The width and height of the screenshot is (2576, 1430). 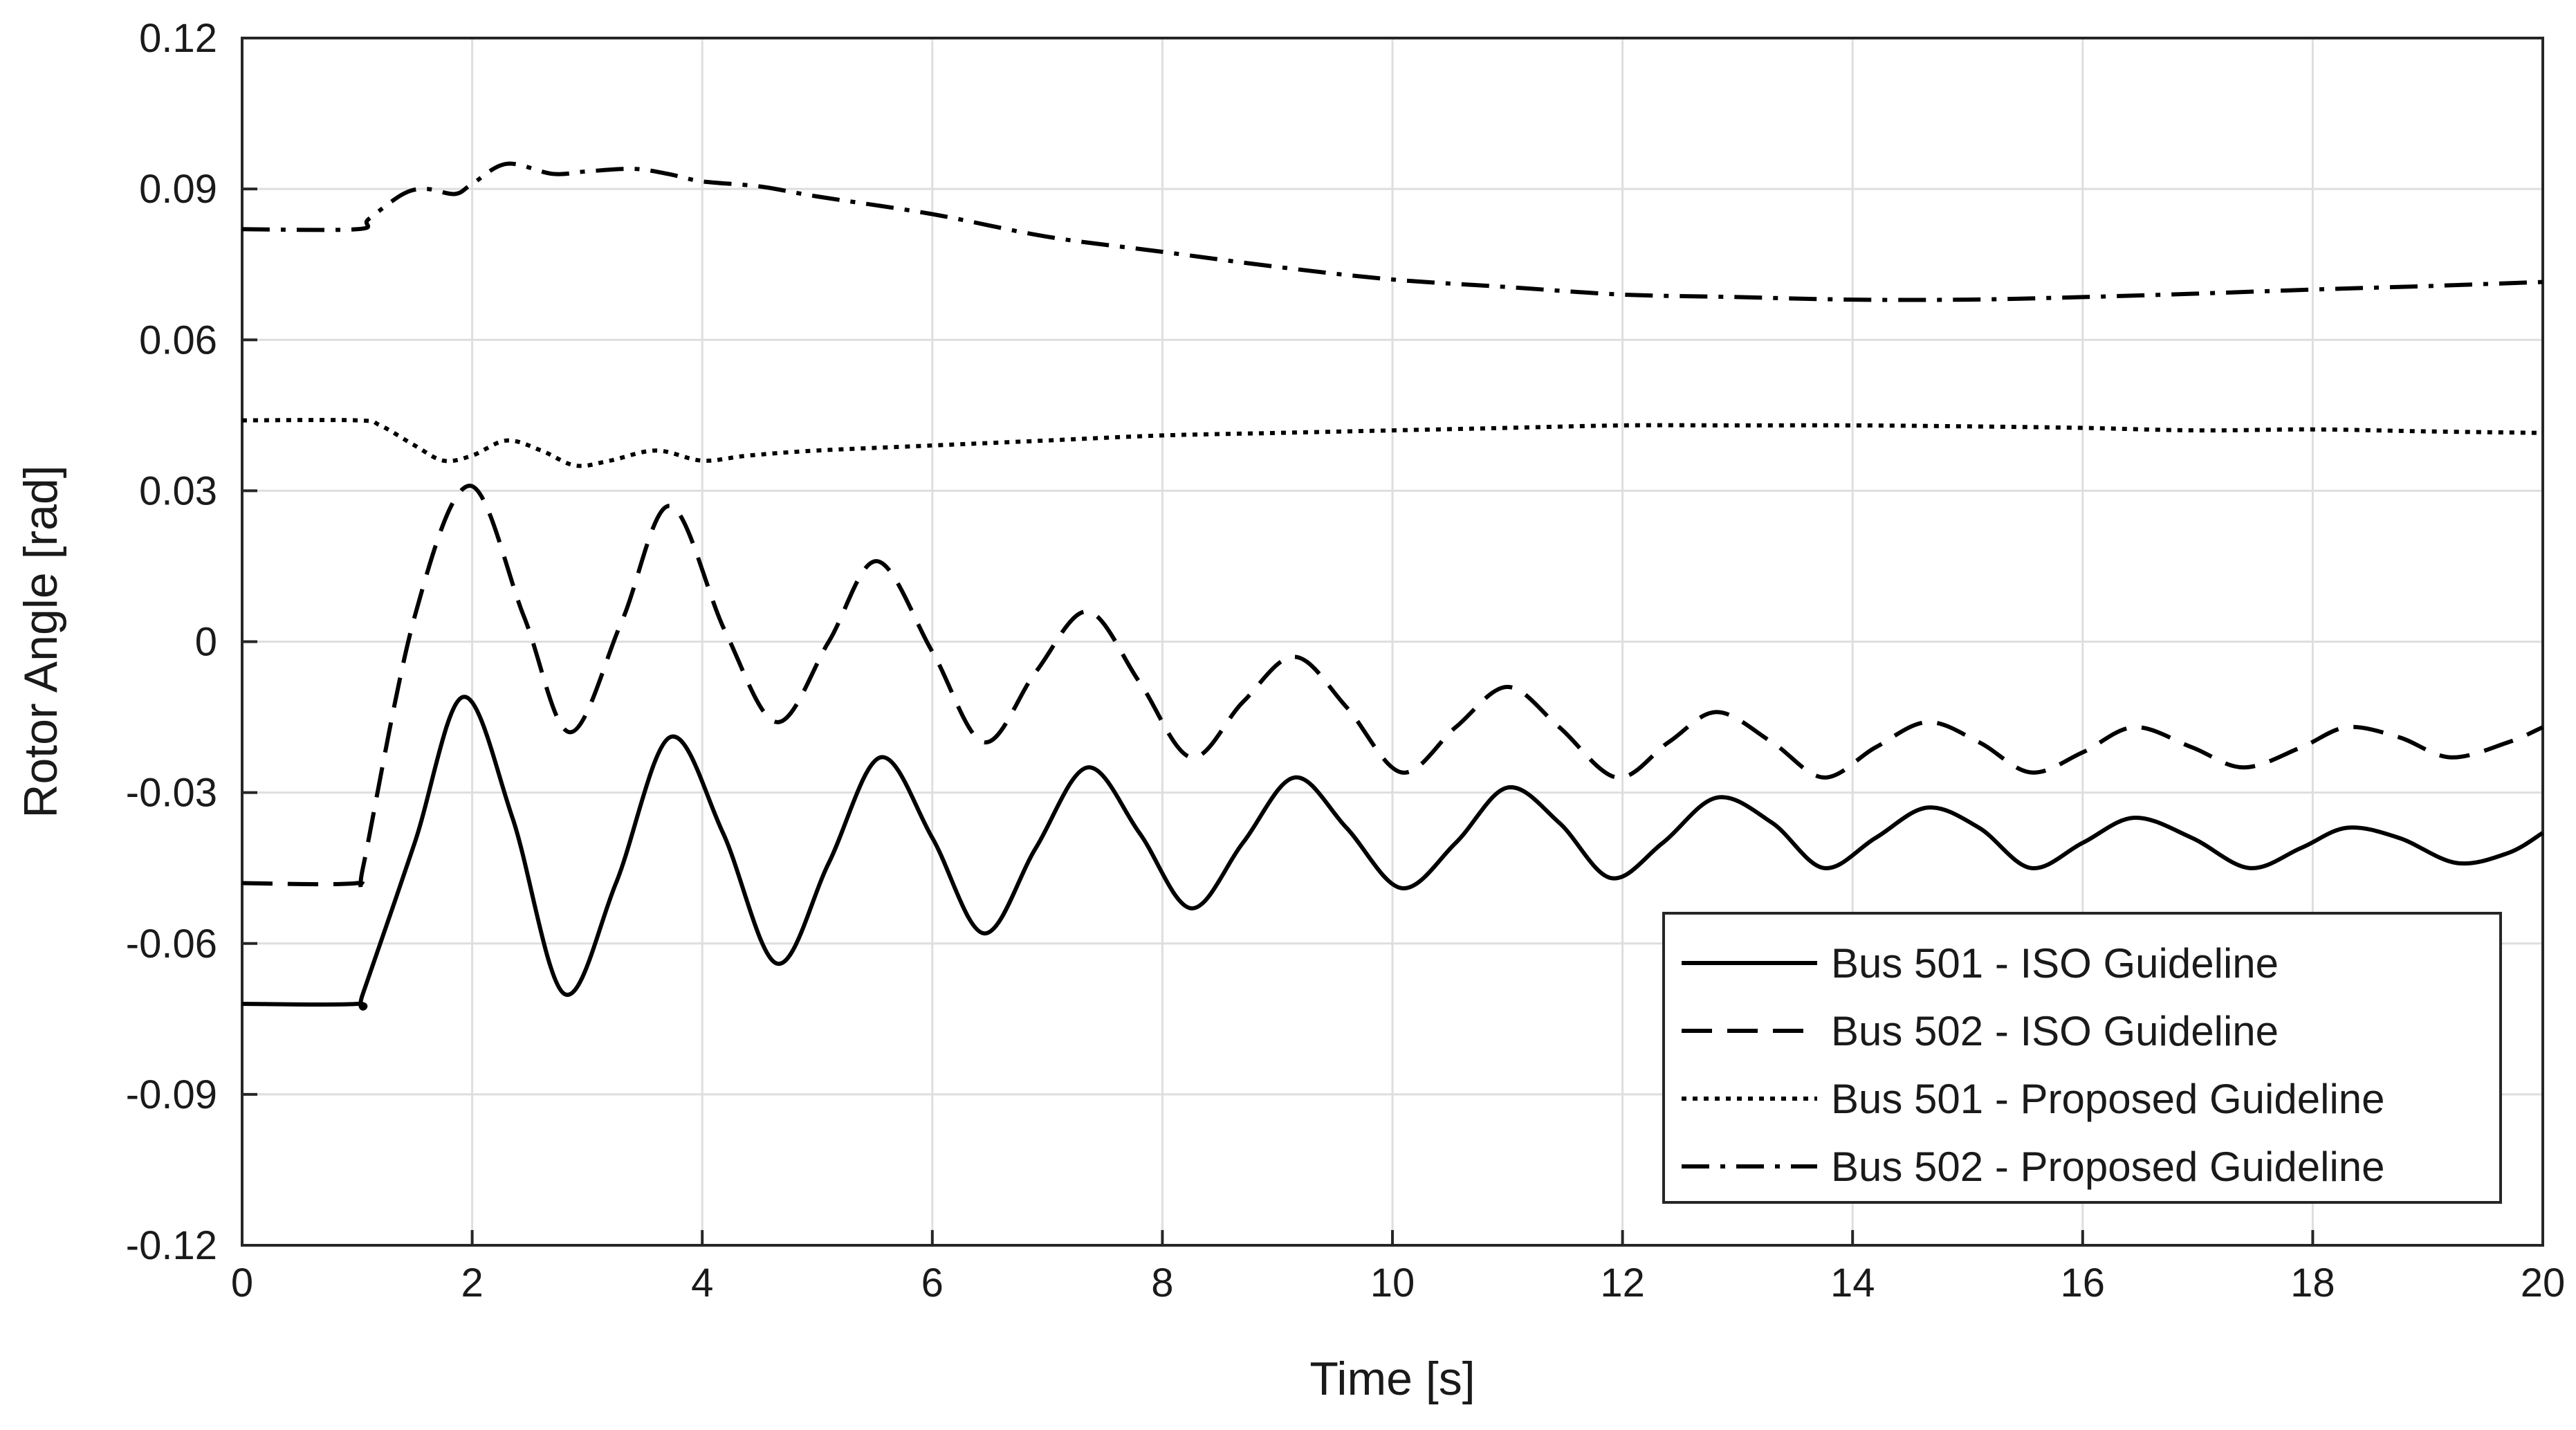 I want to click on y-tick-label: 0.12, so click(x=178, y=38).